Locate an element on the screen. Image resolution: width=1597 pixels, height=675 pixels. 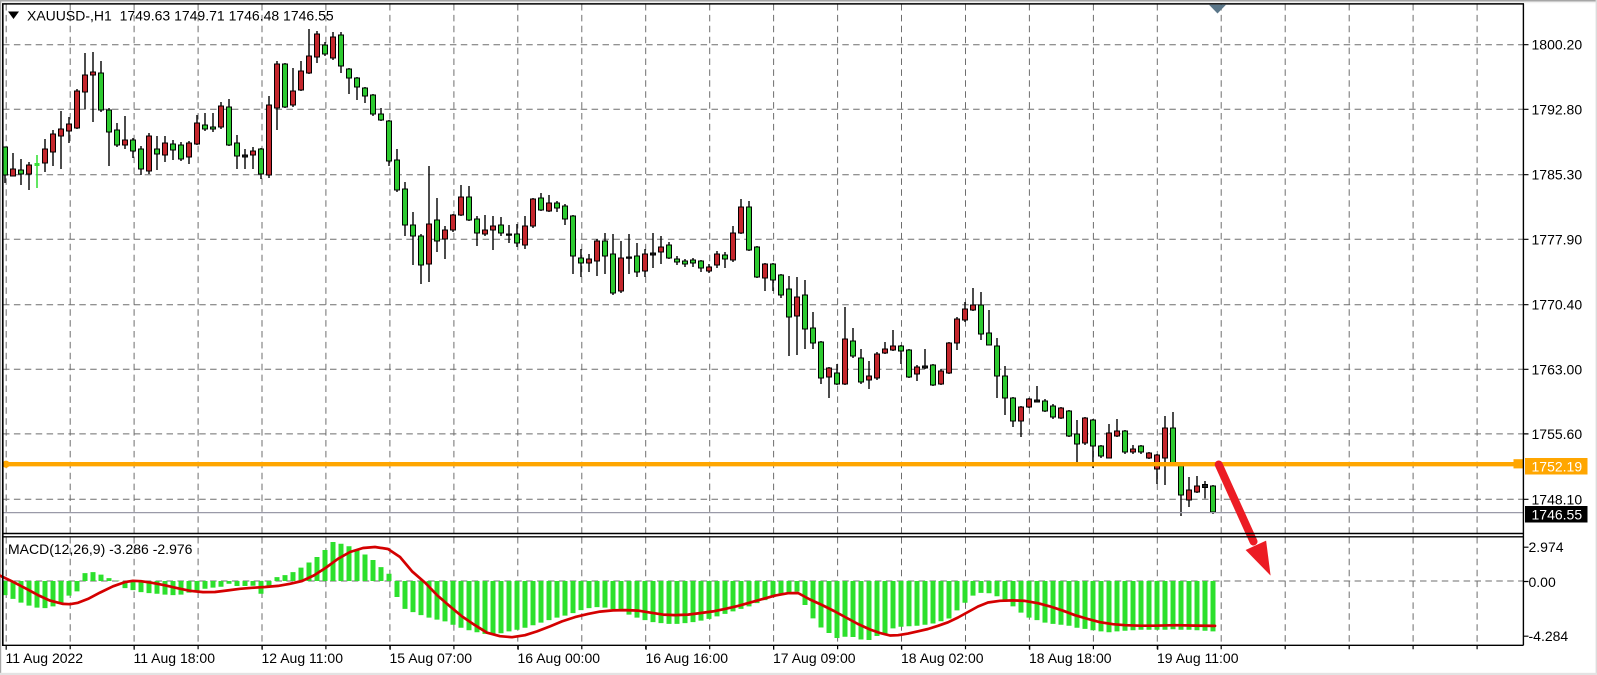
svg-text: 0.00 is located at coordinates (1542, 582).